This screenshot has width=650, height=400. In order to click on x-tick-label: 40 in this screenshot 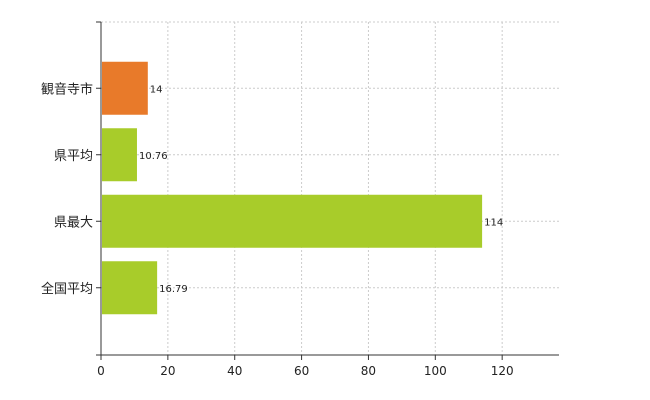, I will do `click(234, 371)`.